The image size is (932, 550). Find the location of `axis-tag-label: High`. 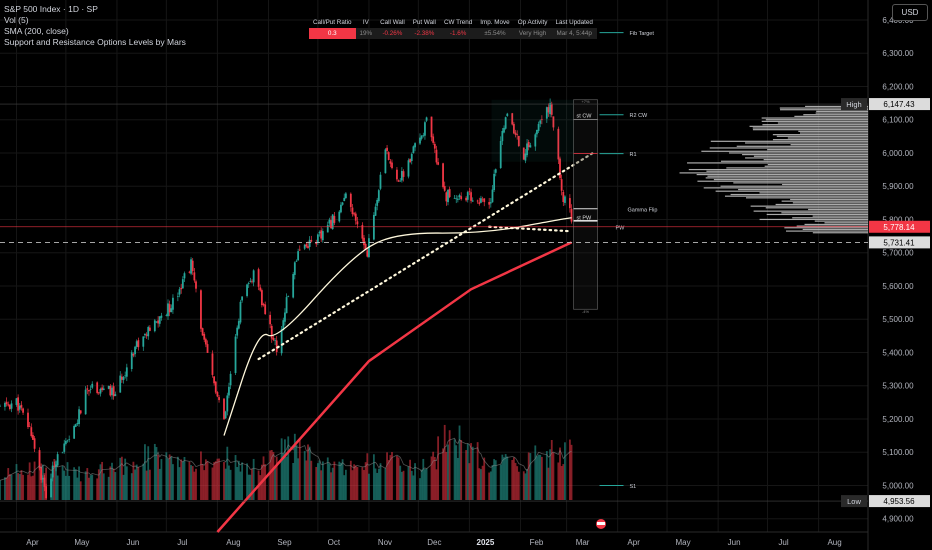

axis-tag-label: High is located at coordinates (853, 104).